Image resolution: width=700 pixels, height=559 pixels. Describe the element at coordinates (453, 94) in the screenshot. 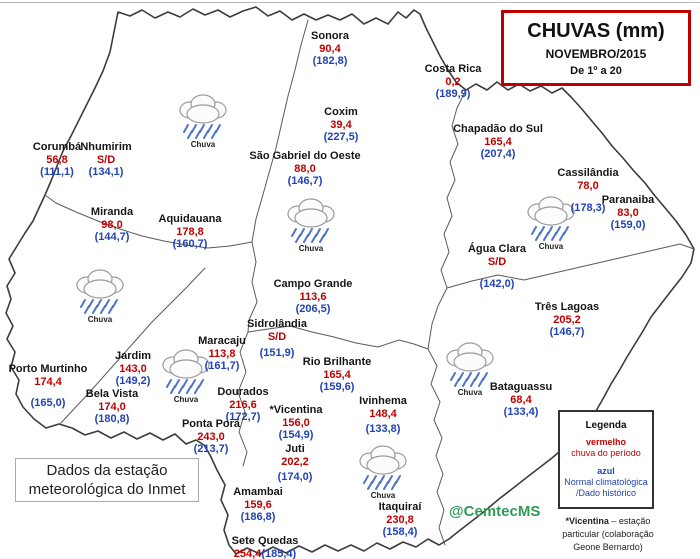

I see `climatological-normal: (189,9)` at that location.